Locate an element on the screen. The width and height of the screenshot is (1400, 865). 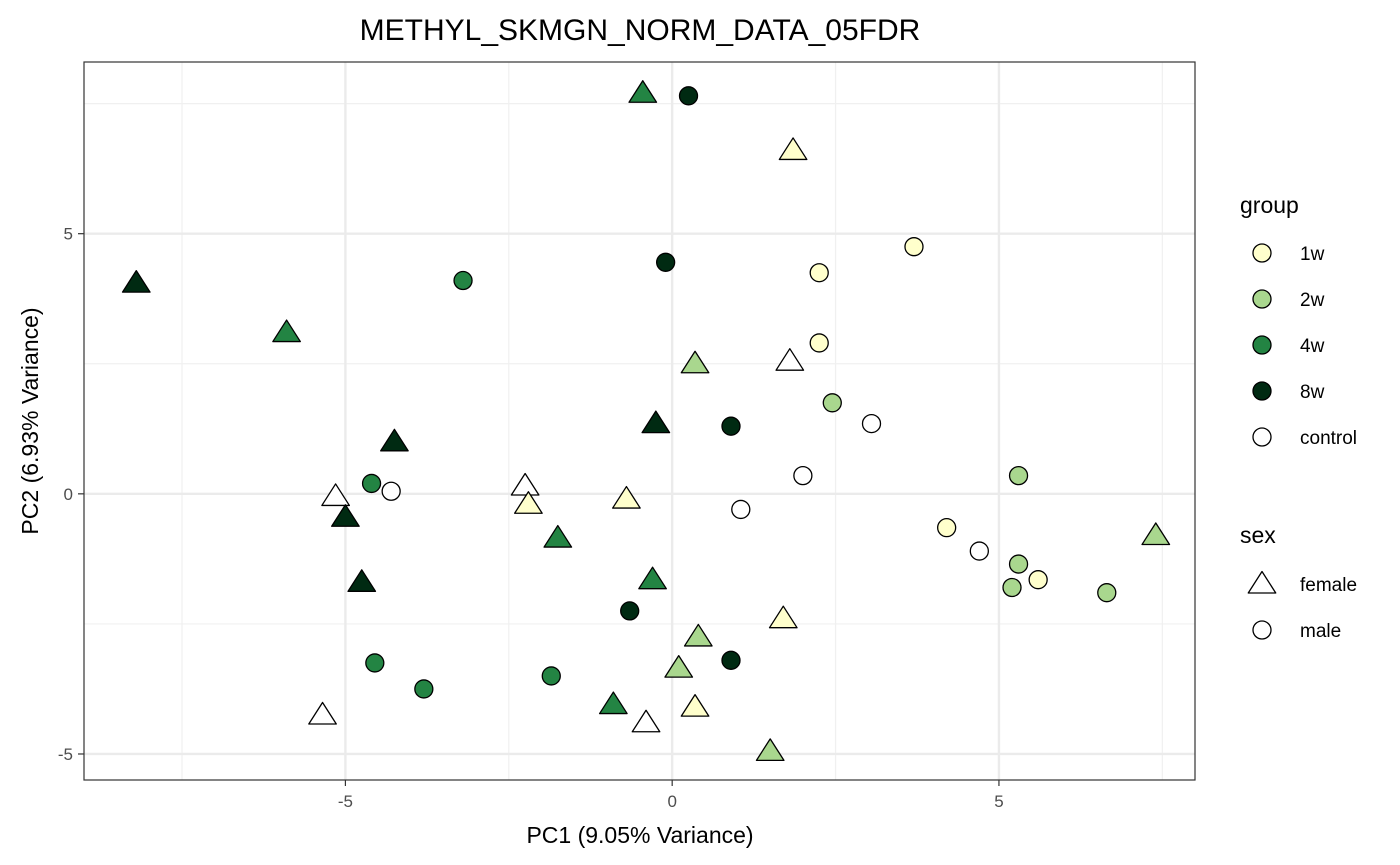
legend-key-male is located at coordinates (1262, 630).